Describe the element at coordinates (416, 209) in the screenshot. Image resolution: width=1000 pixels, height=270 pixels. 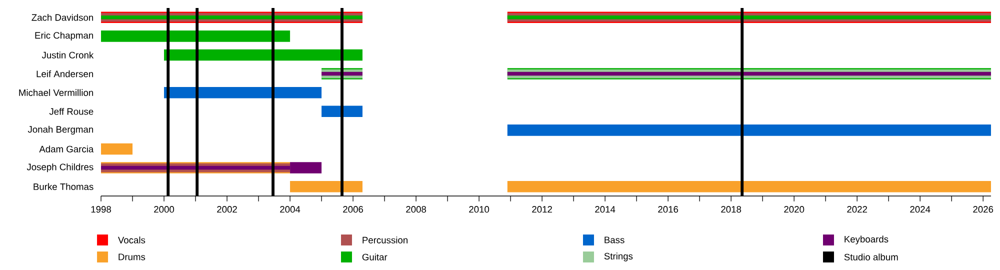
I see `x-tick-label: 2008` at that location.